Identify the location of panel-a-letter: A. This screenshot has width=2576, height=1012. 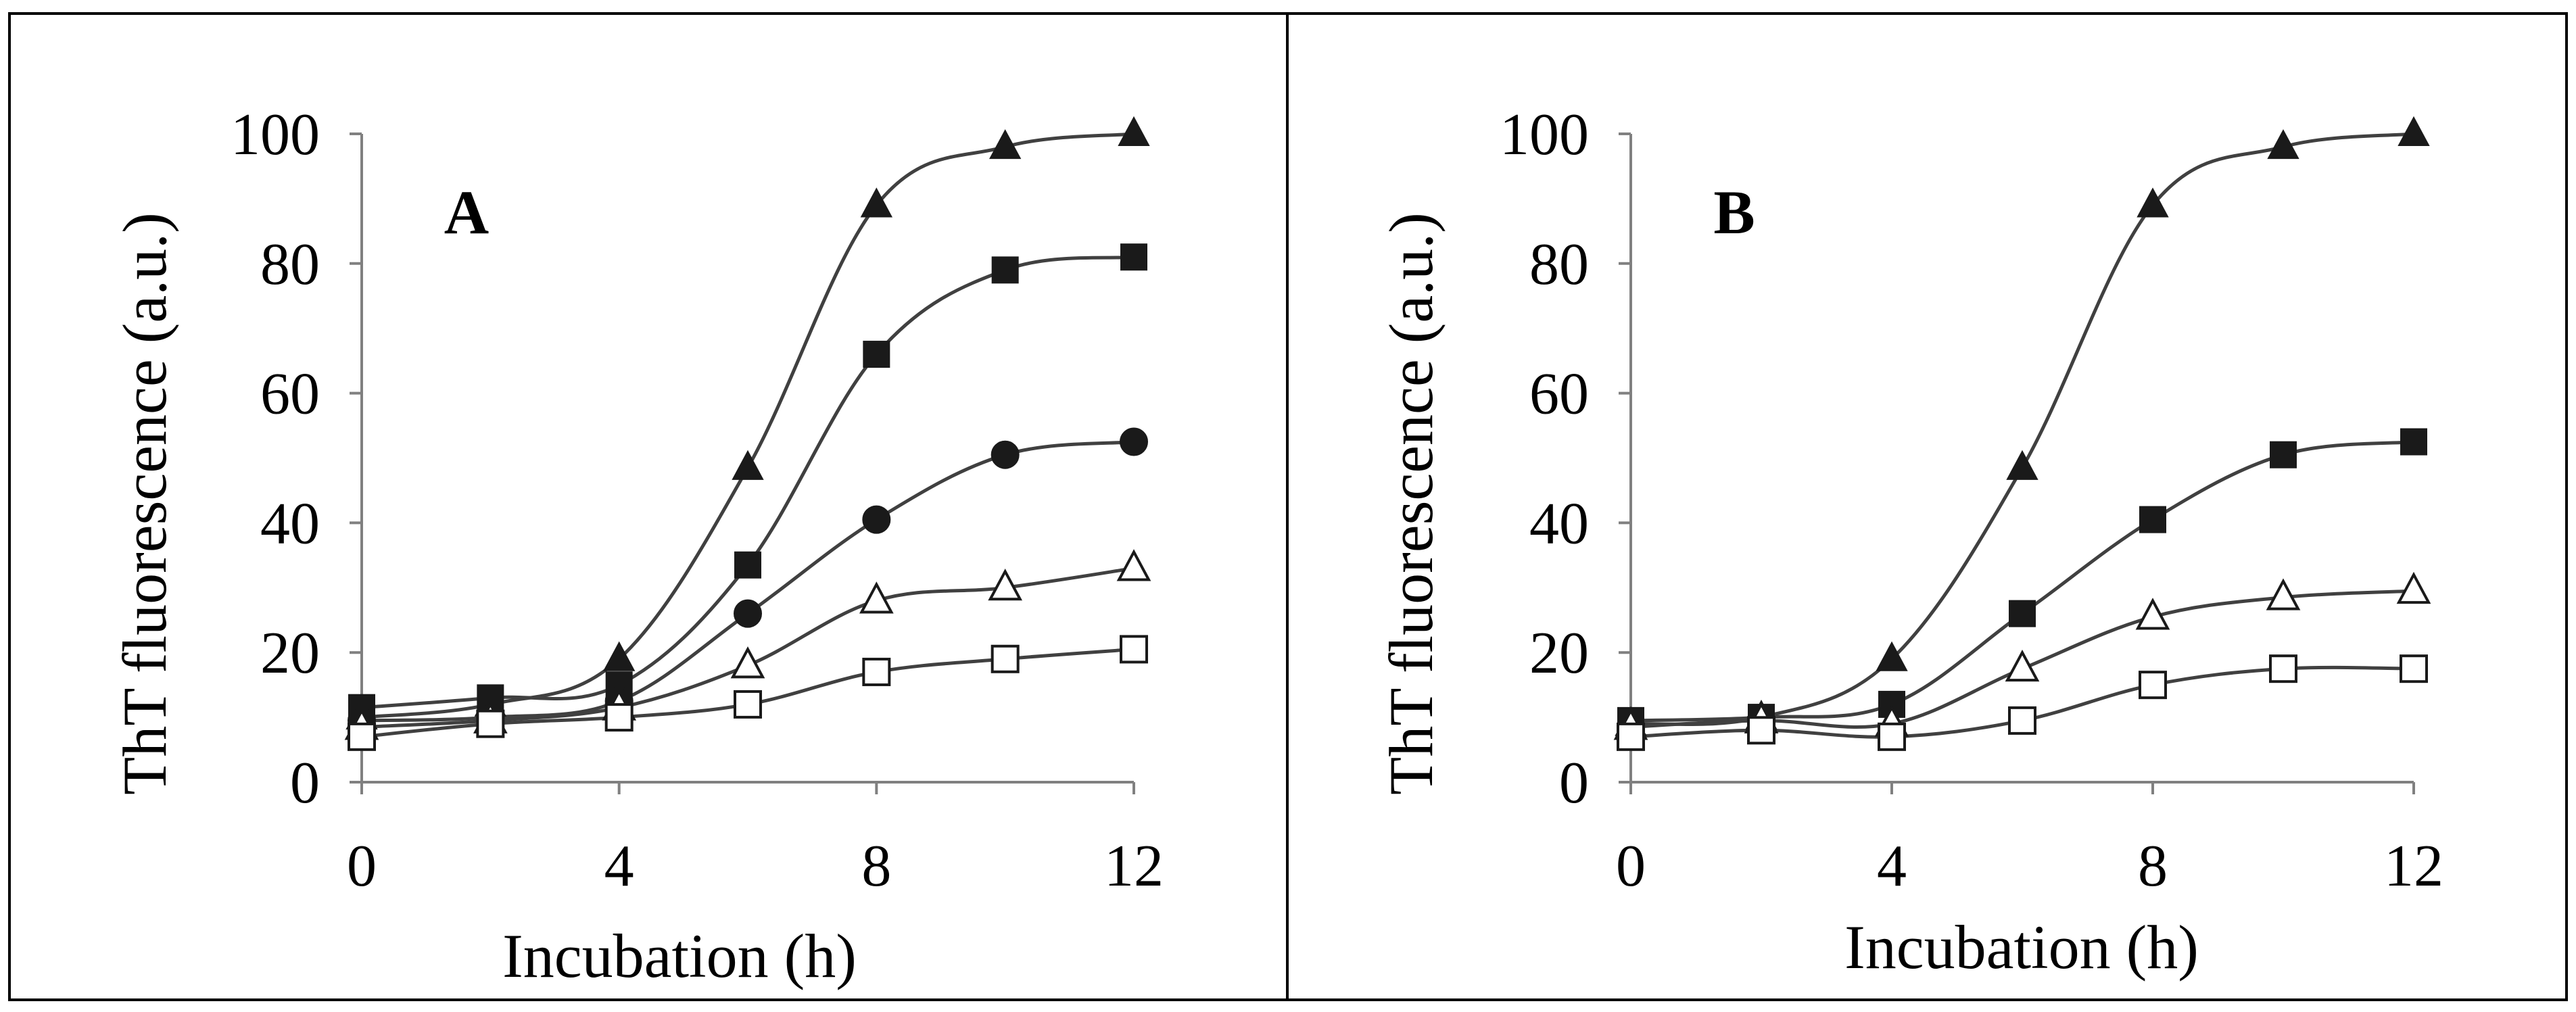
(466, 213).